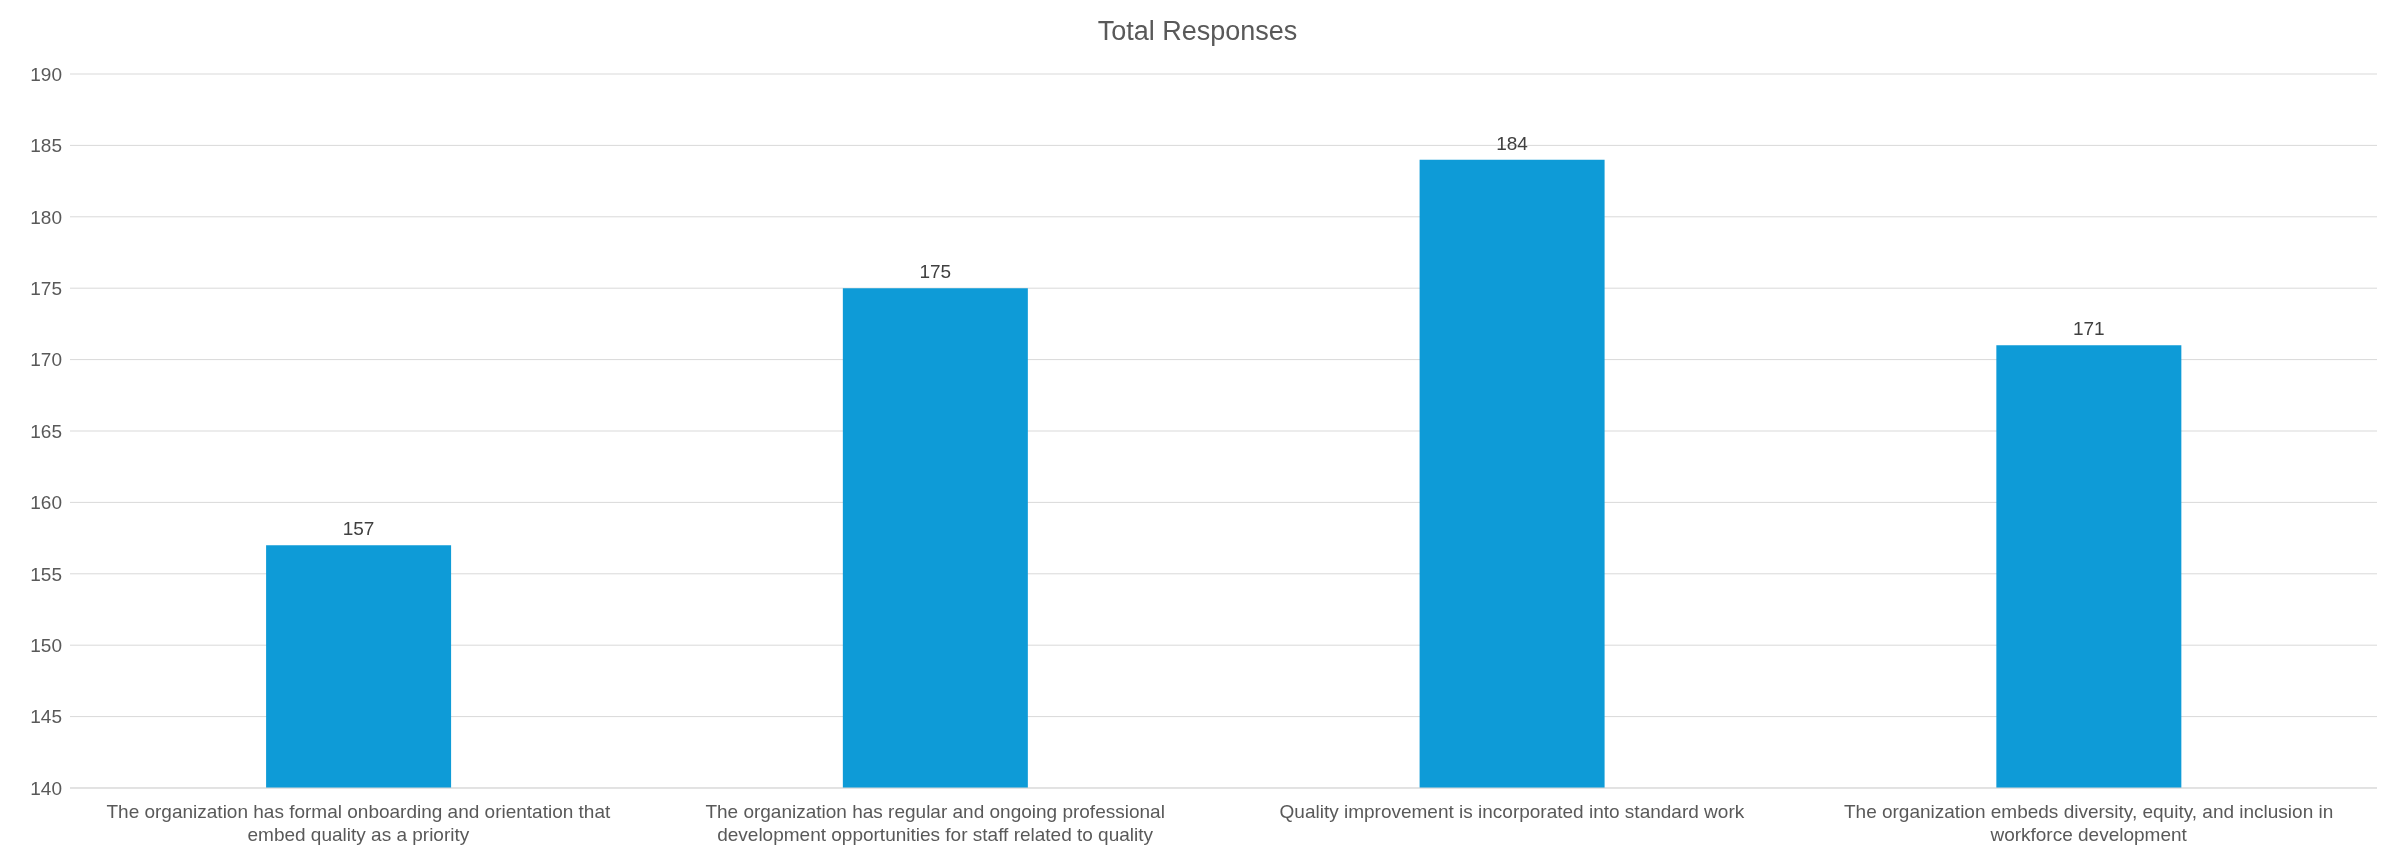 This screenshot has width=2395, height=868. Describe the element at coordinates (46, 788) in the screenshot. I see `y-tick-label: 140` at that location.